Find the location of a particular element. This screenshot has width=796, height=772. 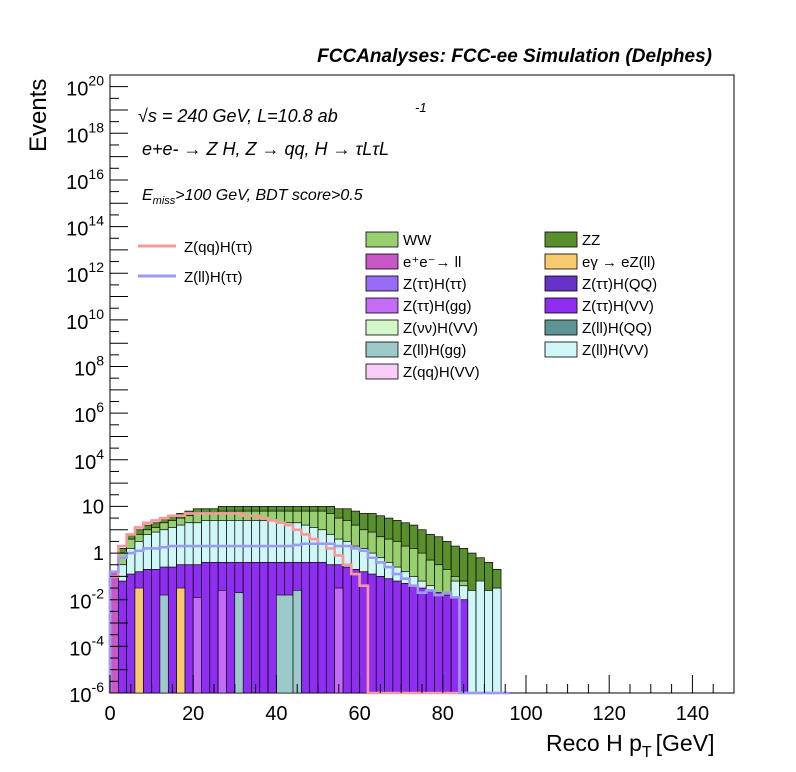

y-tick-label: 10⁶ is located at coordinates (89, 413).